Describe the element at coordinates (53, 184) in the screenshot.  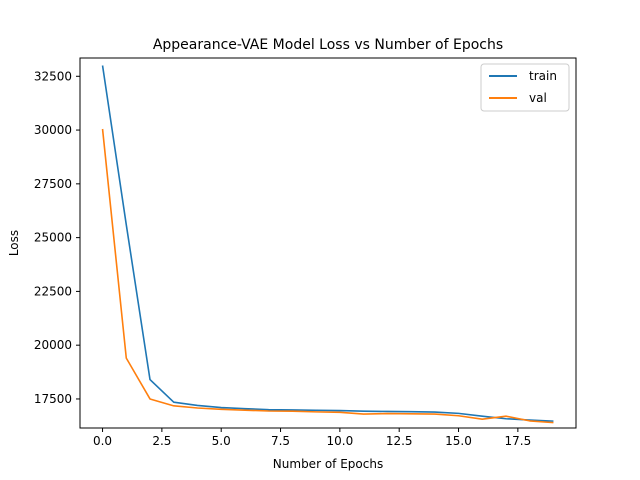
I see `y-tick-label: 27500` at that location.